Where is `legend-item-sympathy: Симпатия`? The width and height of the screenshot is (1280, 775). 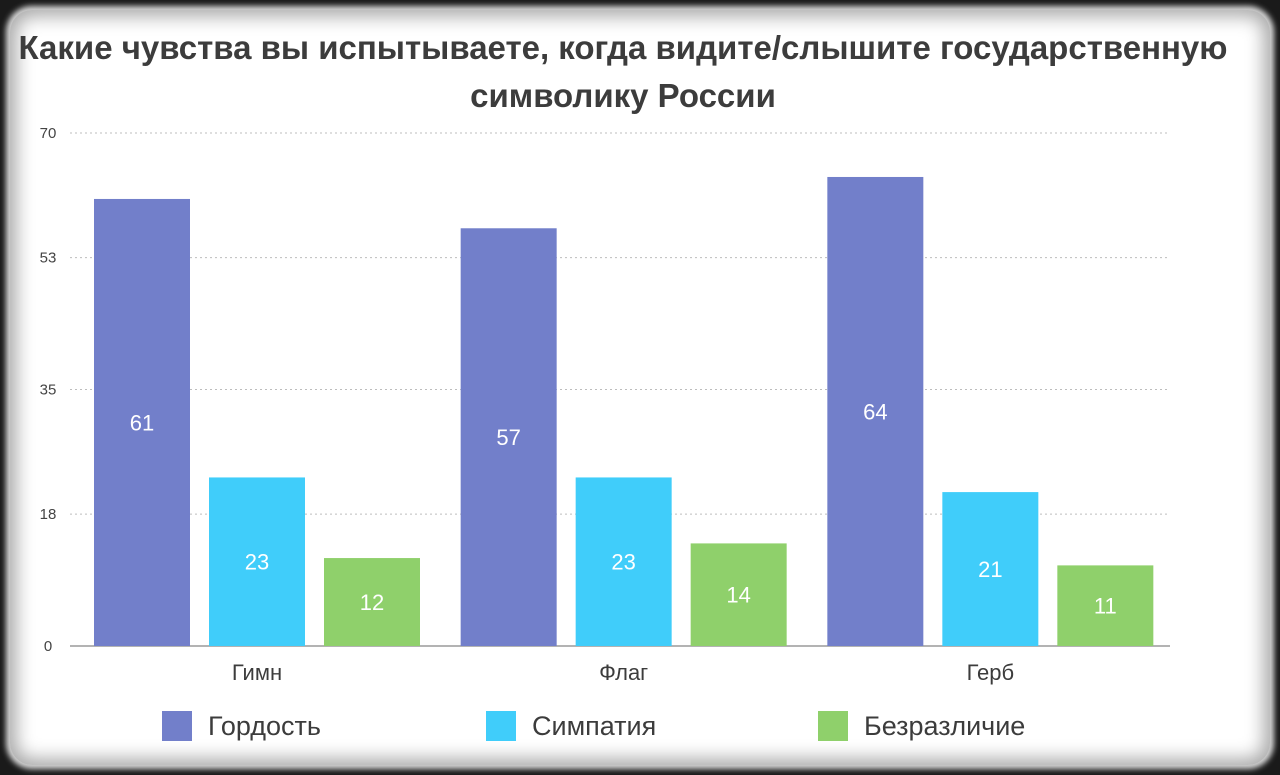 legend-item-sympathy: Симпатия is located at coordinates (571, 726).